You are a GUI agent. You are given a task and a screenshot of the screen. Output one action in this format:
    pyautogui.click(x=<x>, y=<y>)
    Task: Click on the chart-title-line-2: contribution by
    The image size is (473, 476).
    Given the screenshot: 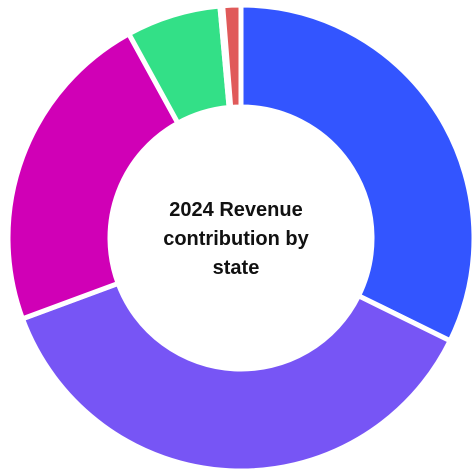 What is the action you would take?
    pyautogui.click(x=236, y=239)
    